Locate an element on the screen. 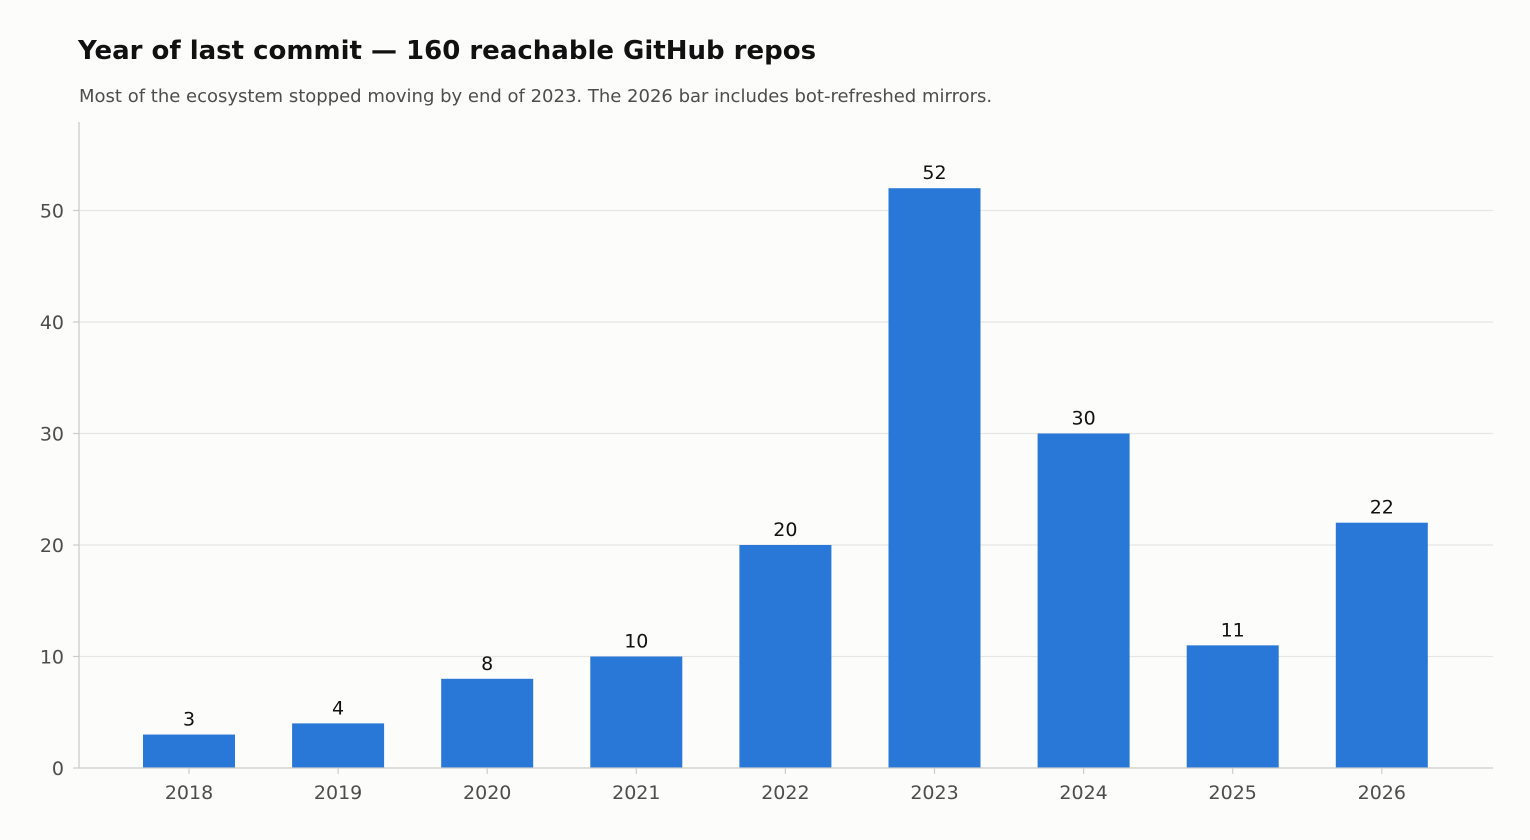 The image size is (1530, 840). data-label-2024: 30 is located at coordinates (1084, 419).